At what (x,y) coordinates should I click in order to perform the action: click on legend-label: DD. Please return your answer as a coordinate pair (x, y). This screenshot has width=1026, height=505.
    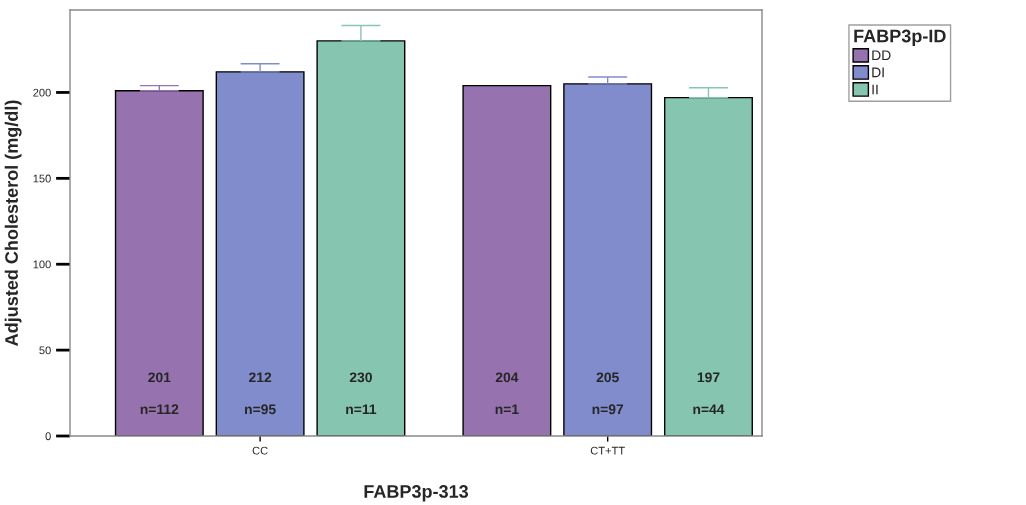
    Looking at the image, I should click on (881, 55).